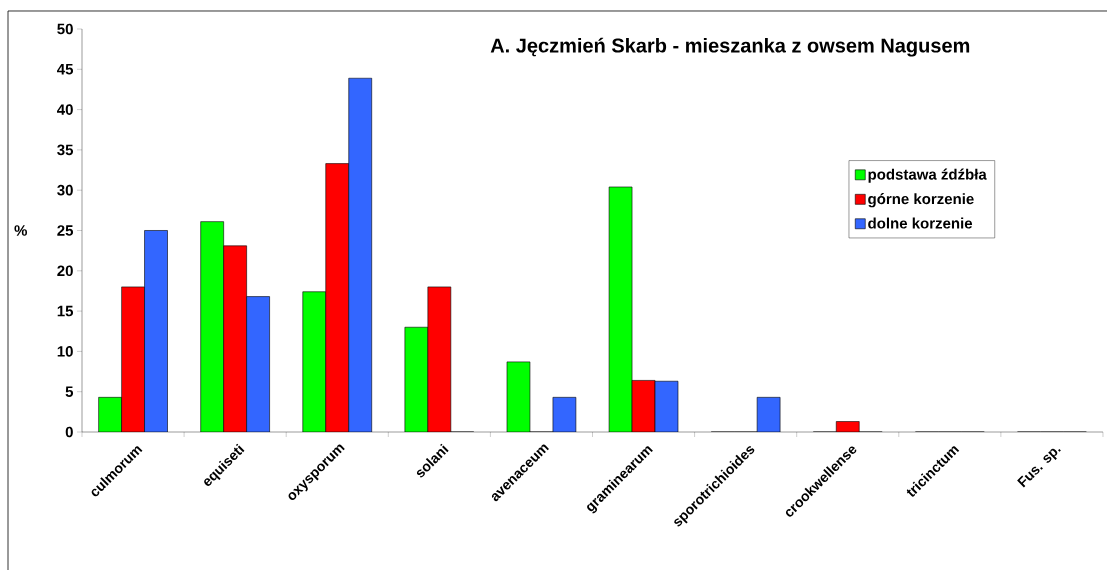  I want to click on chart-title: A. Jęczmień Skarb - mieszanka z owsem Nagusem, so click(730, 47).